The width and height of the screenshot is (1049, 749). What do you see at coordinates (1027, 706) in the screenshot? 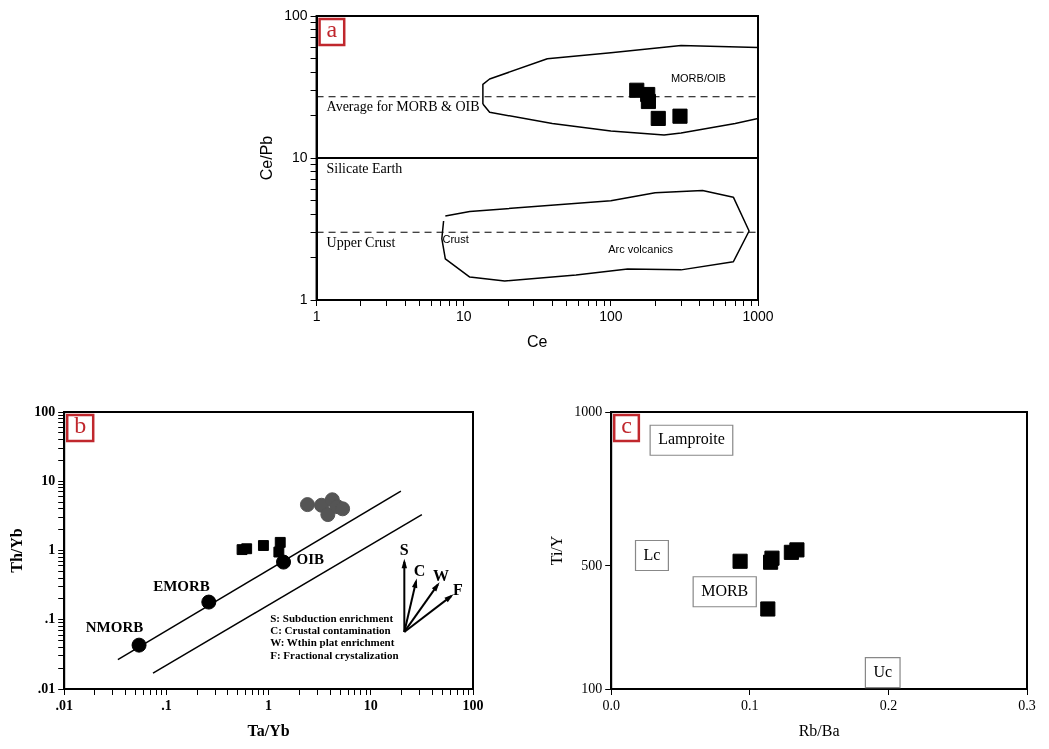
I see `x-tick-label: 0.3` at bounding box center [1027, 706].